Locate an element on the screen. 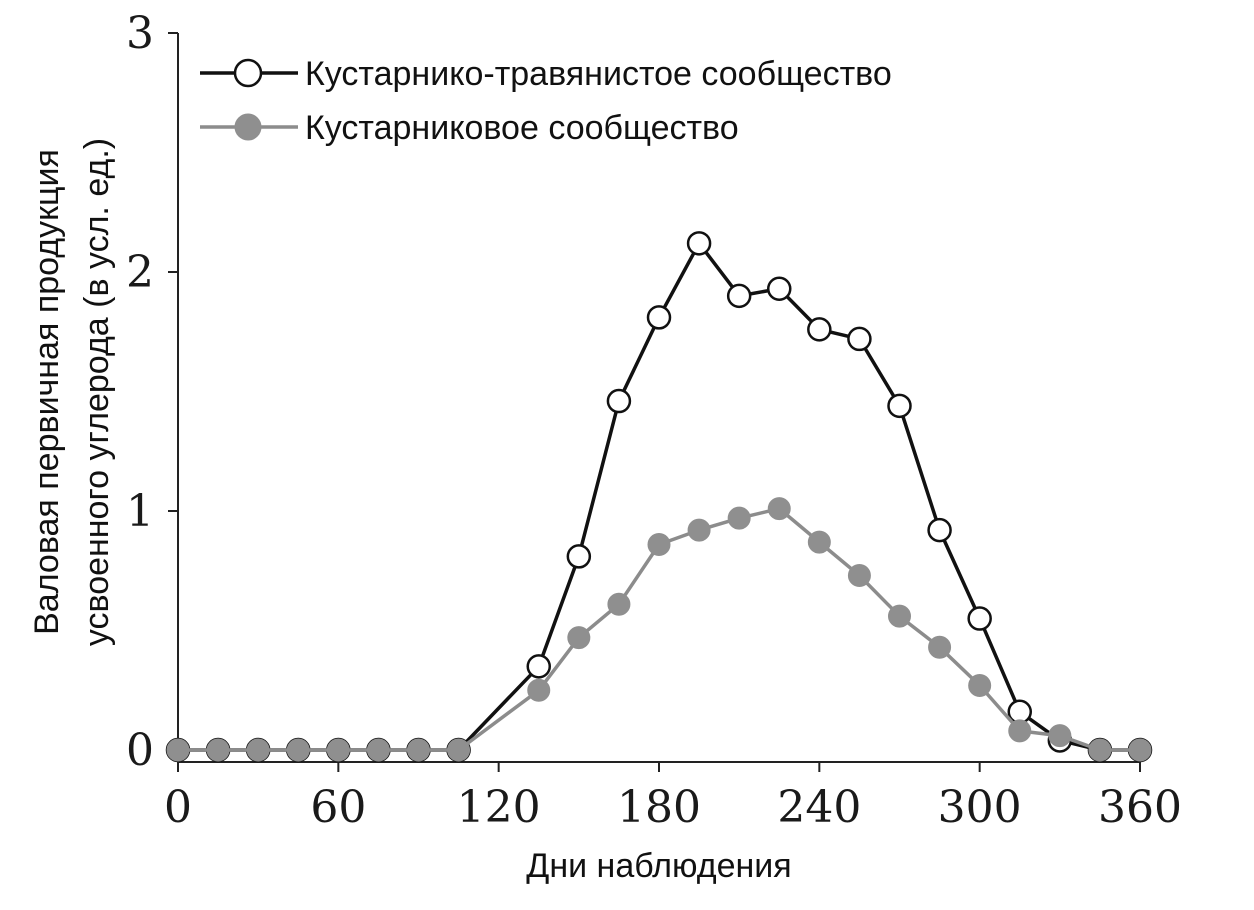 The image size is (1254, 910). y-axis-title-line-1: Валовая первичная продукция is located at coordinates (47, 392).